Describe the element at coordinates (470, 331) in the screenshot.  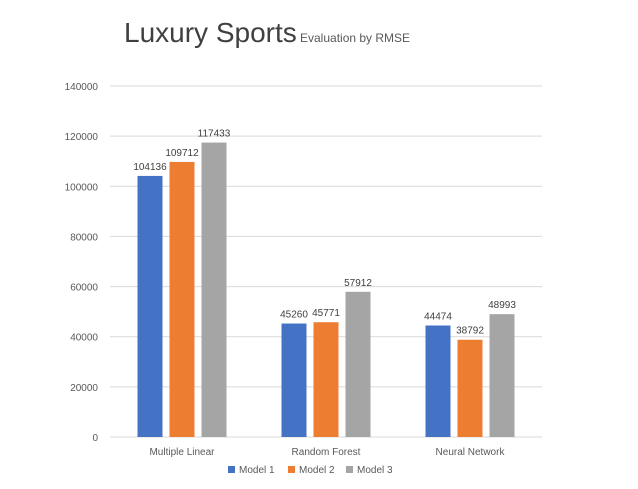
I see `data-label: 38792` at that location.